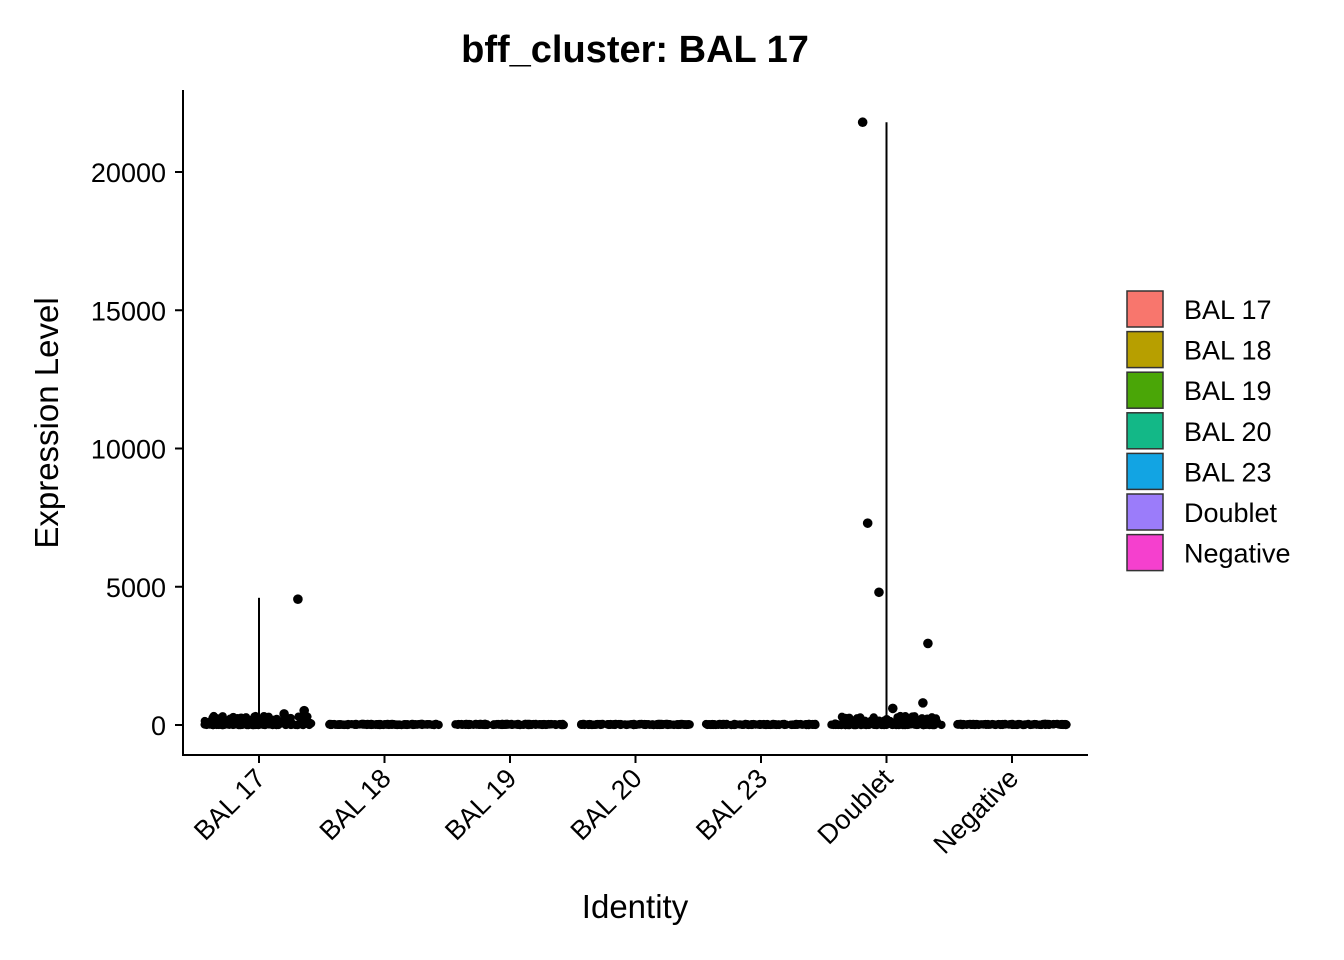  Describe the element at coordinates (1228, 351) in the screenshot. I see `legend-label: BAL 18` at that location.